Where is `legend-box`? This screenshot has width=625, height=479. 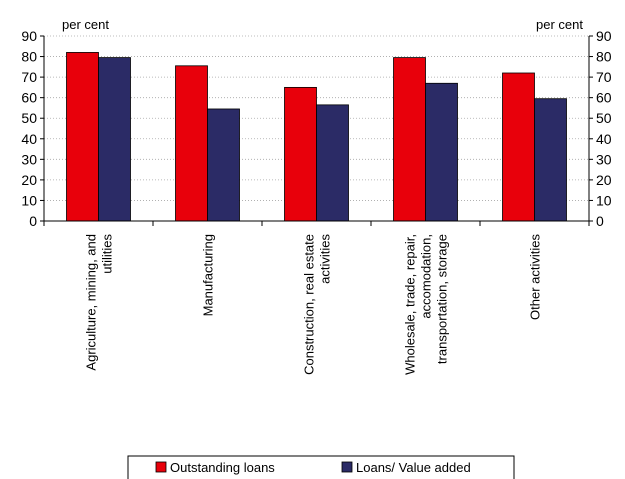 legend-box is located at coordinates (321, 467).